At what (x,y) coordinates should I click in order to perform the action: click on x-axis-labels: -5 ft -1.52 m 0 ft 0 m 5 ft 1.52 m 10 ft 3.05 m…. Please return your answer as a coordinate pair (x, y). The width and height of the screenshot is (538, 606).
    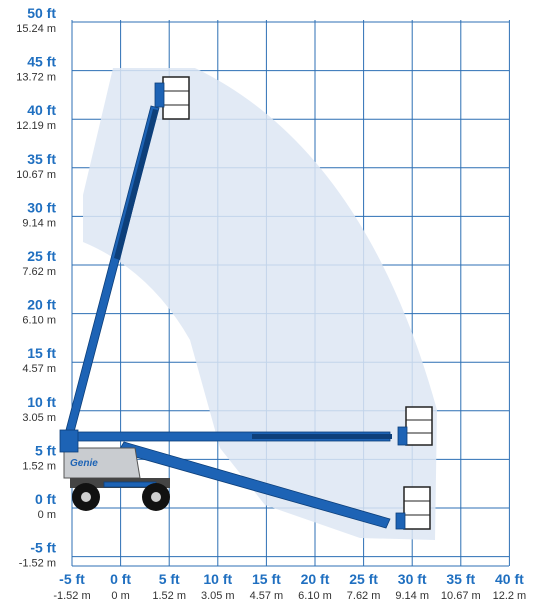
    Looking at the image, I should click on (289, 586).